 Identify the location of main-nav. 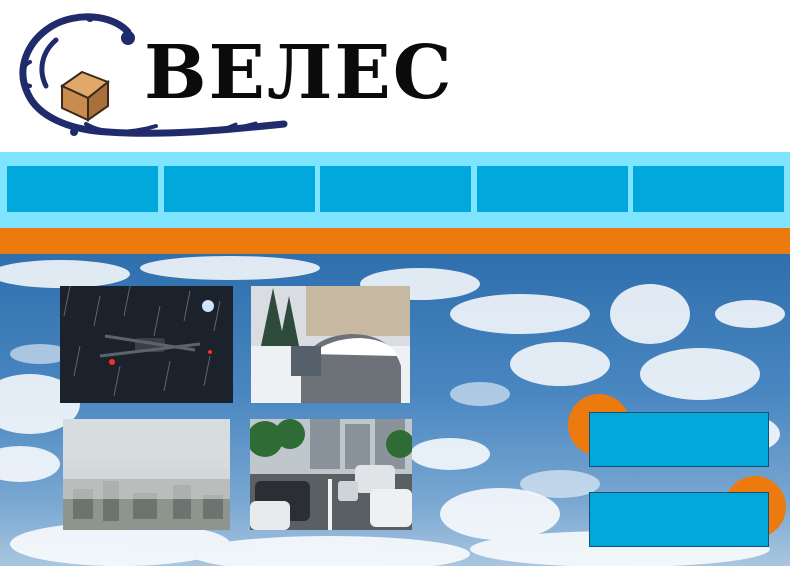
(395, 190).